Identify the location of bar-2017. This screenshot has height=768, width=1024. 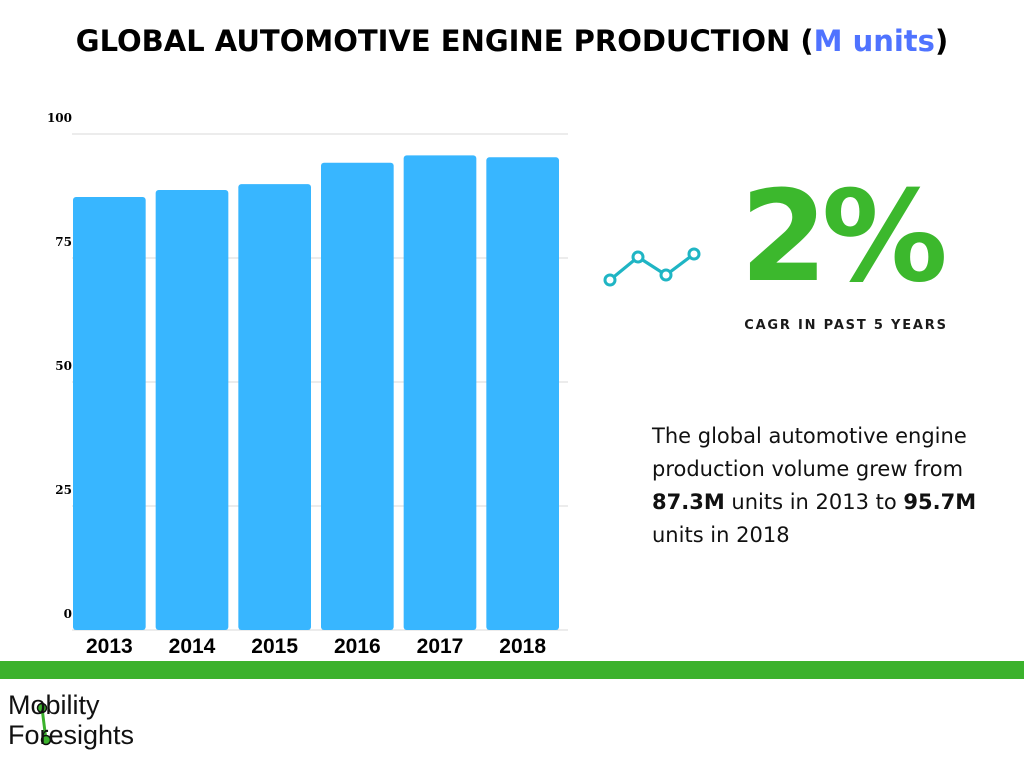
(440, 392).